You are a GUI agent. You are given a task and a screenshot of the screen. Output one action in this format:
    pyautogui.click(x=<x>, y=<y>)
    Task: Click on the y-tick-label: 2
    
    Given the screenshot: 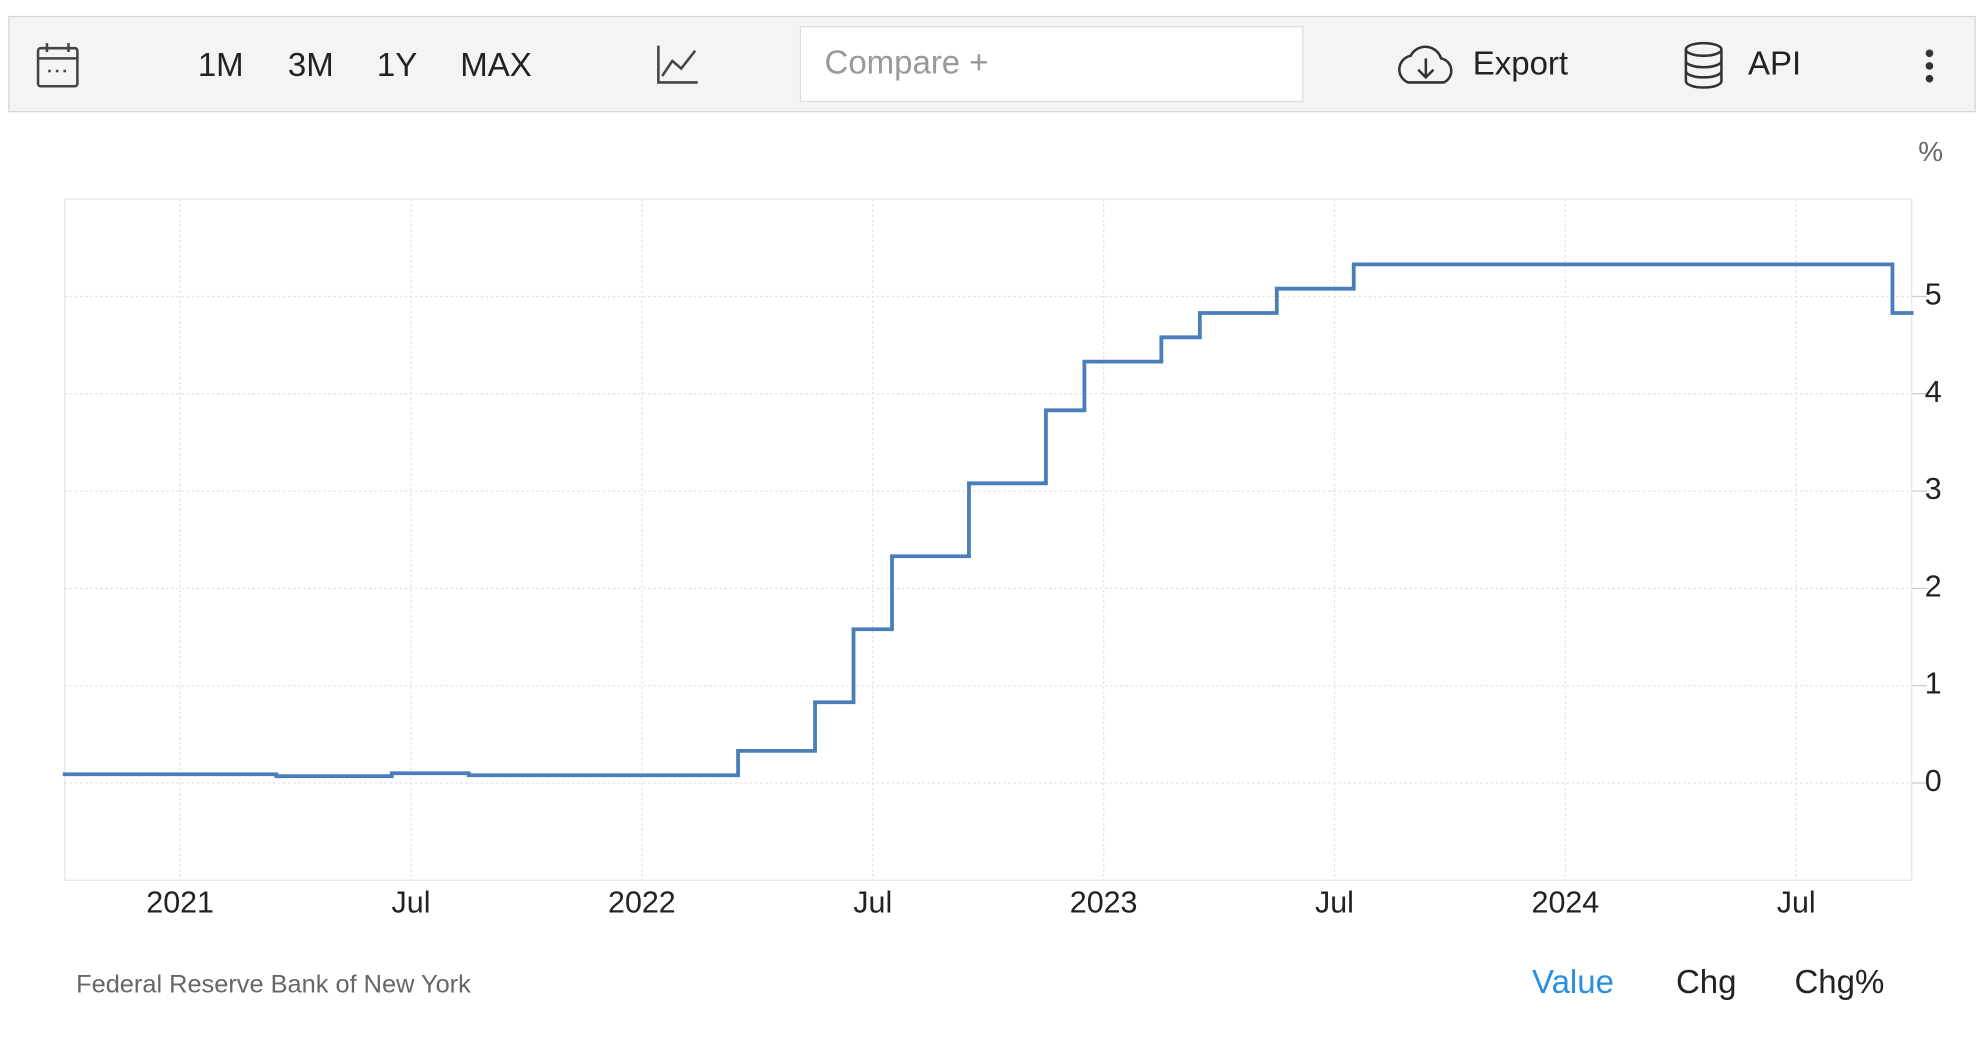 What is the action you would take?
    pyautogui.click(x=1933, y=586)
    